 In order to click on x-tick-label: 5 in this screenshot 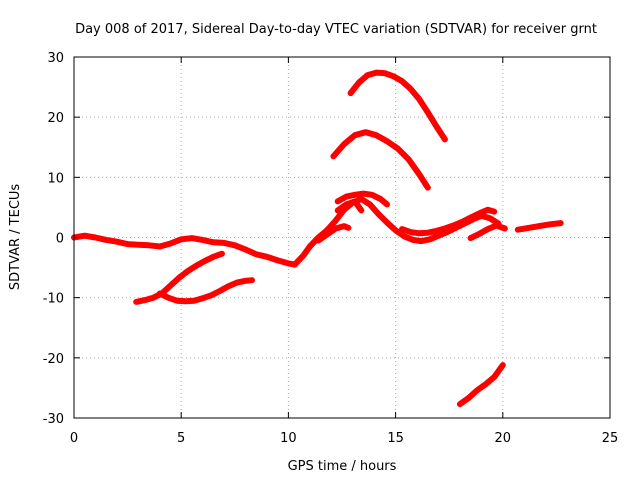, I will do `click(181, 438)`.